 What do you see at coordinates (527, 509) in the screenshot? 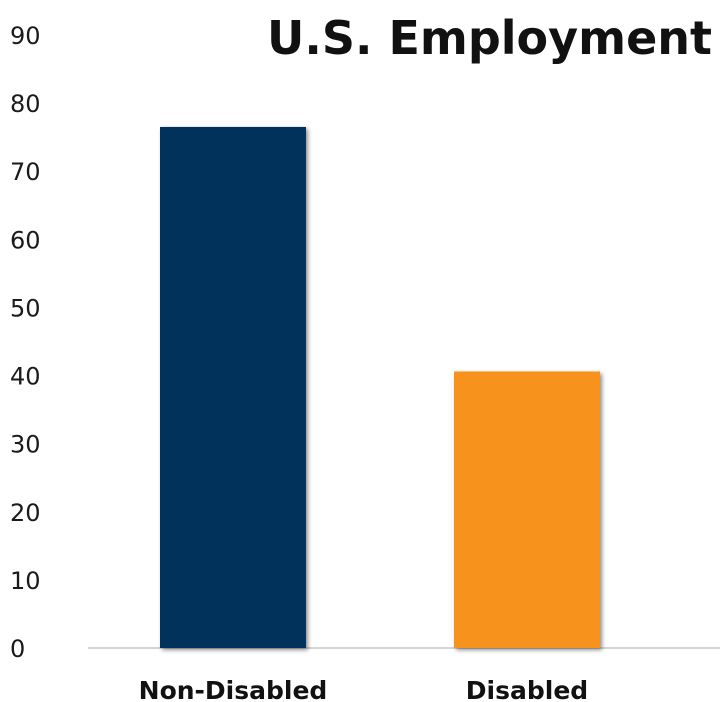
I see `bar-disabled` at bounding box center [527, 509].